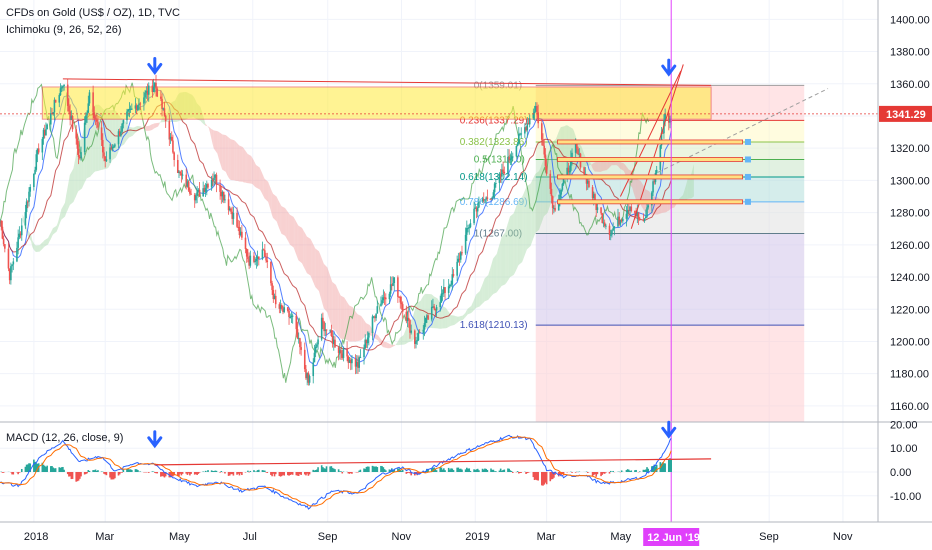 This screenshot has height=550, width=932. Describe the element at coordinates (769, 537) in the screenshot. I see `time-tick-label: Sep` at that location.